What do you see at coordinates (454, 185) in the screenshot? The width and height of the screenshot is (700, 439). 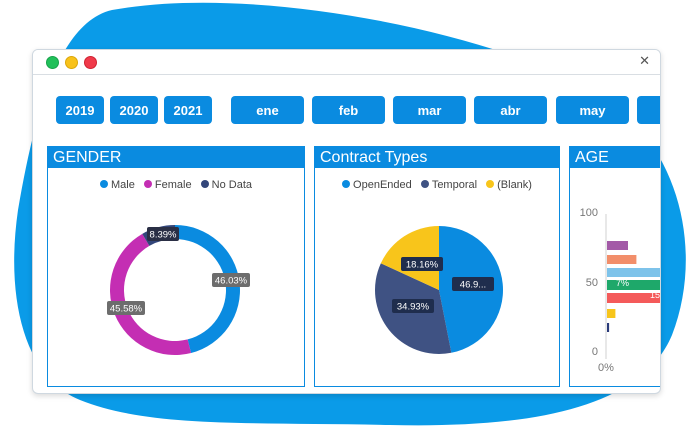 I see `legend-label-temporal: Temporal` at bounding box center [454, 185].